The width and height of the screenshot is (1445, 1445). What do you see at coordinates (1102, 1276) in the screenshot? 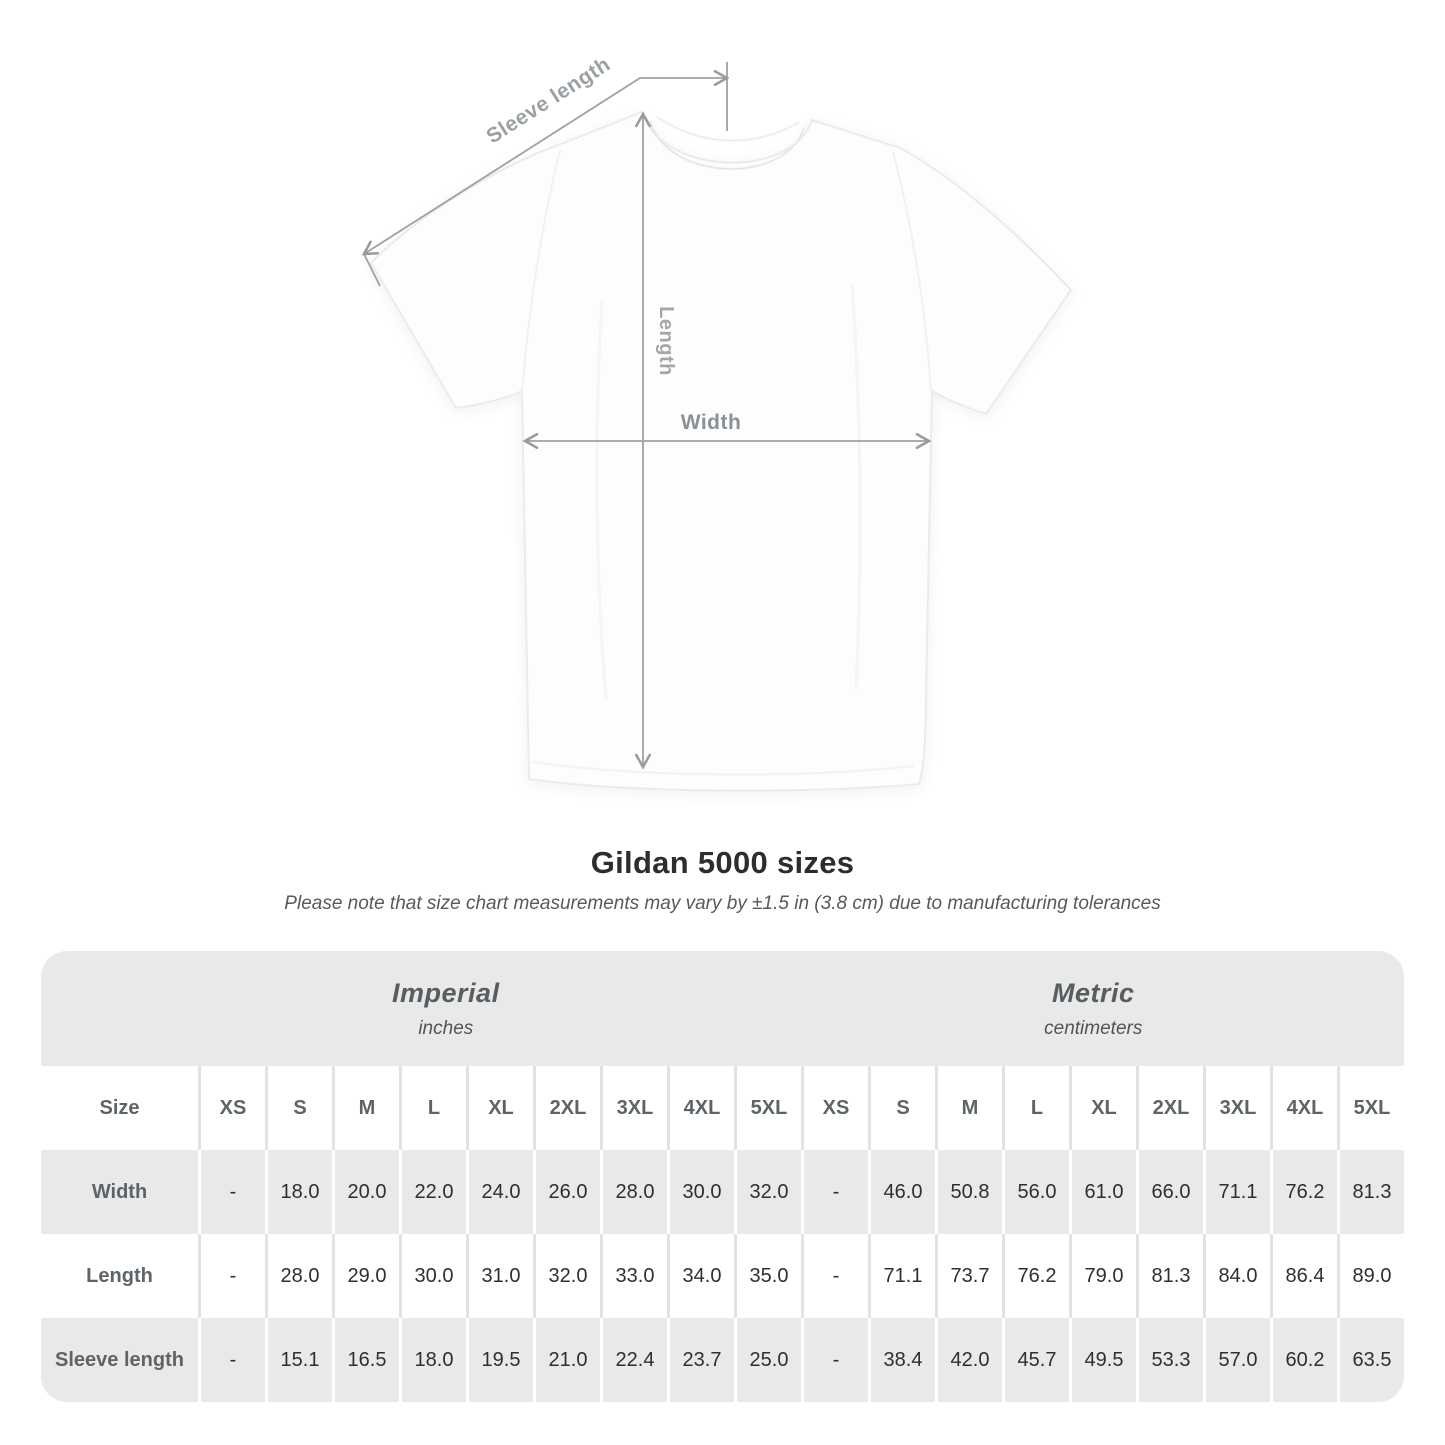
I see `measurement-cell: 79.0` at bounding box center [1102, 1276].